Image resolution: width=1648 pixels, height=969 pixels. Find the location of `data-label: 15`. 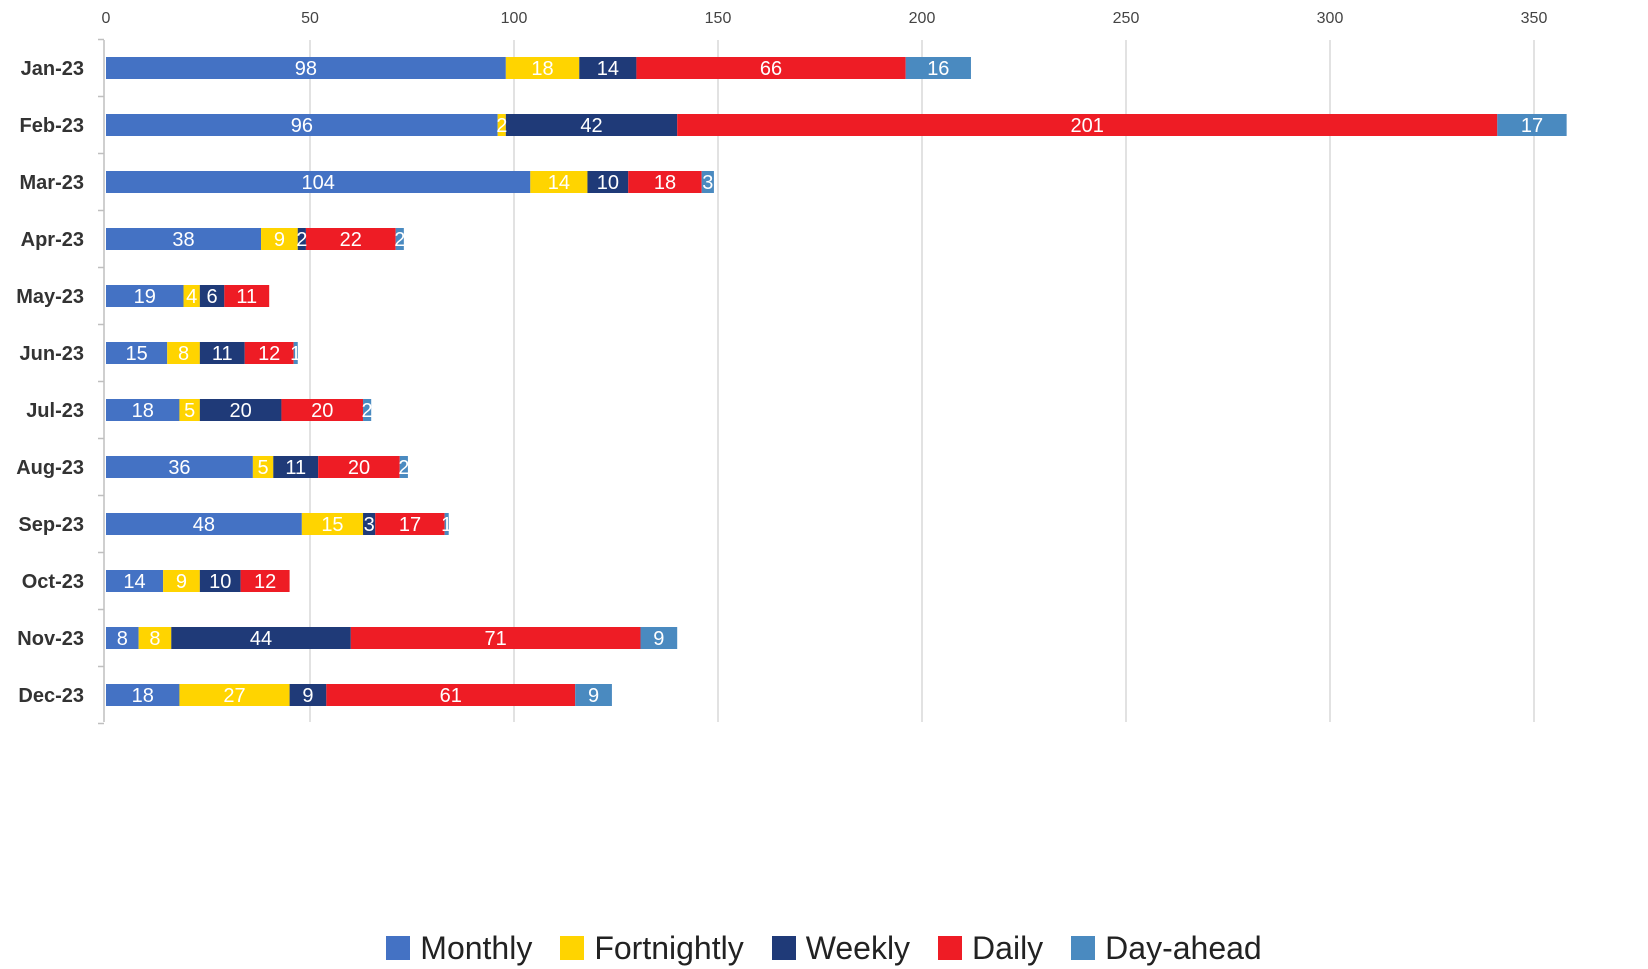

data-label: 15 is located at coordinates (136, 354).